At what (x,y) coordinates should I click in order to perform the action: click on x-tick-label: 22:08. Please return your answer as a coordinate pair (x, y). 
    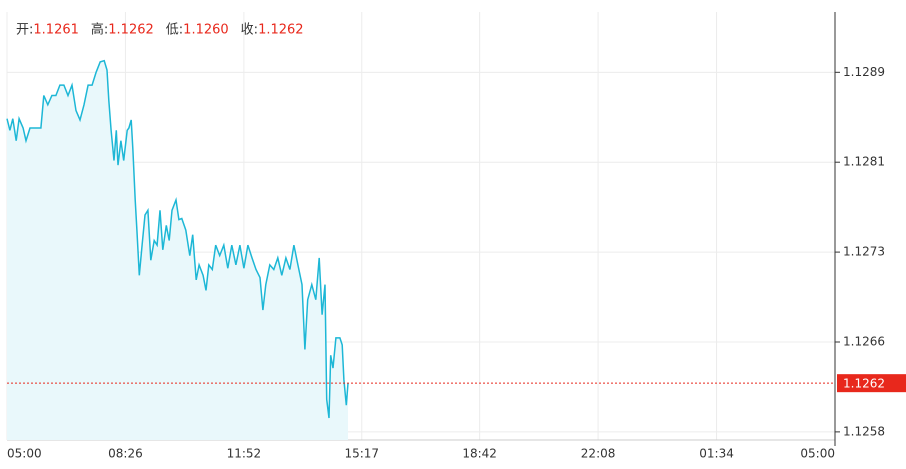
    Looking at the image, I should click on (598, 454).